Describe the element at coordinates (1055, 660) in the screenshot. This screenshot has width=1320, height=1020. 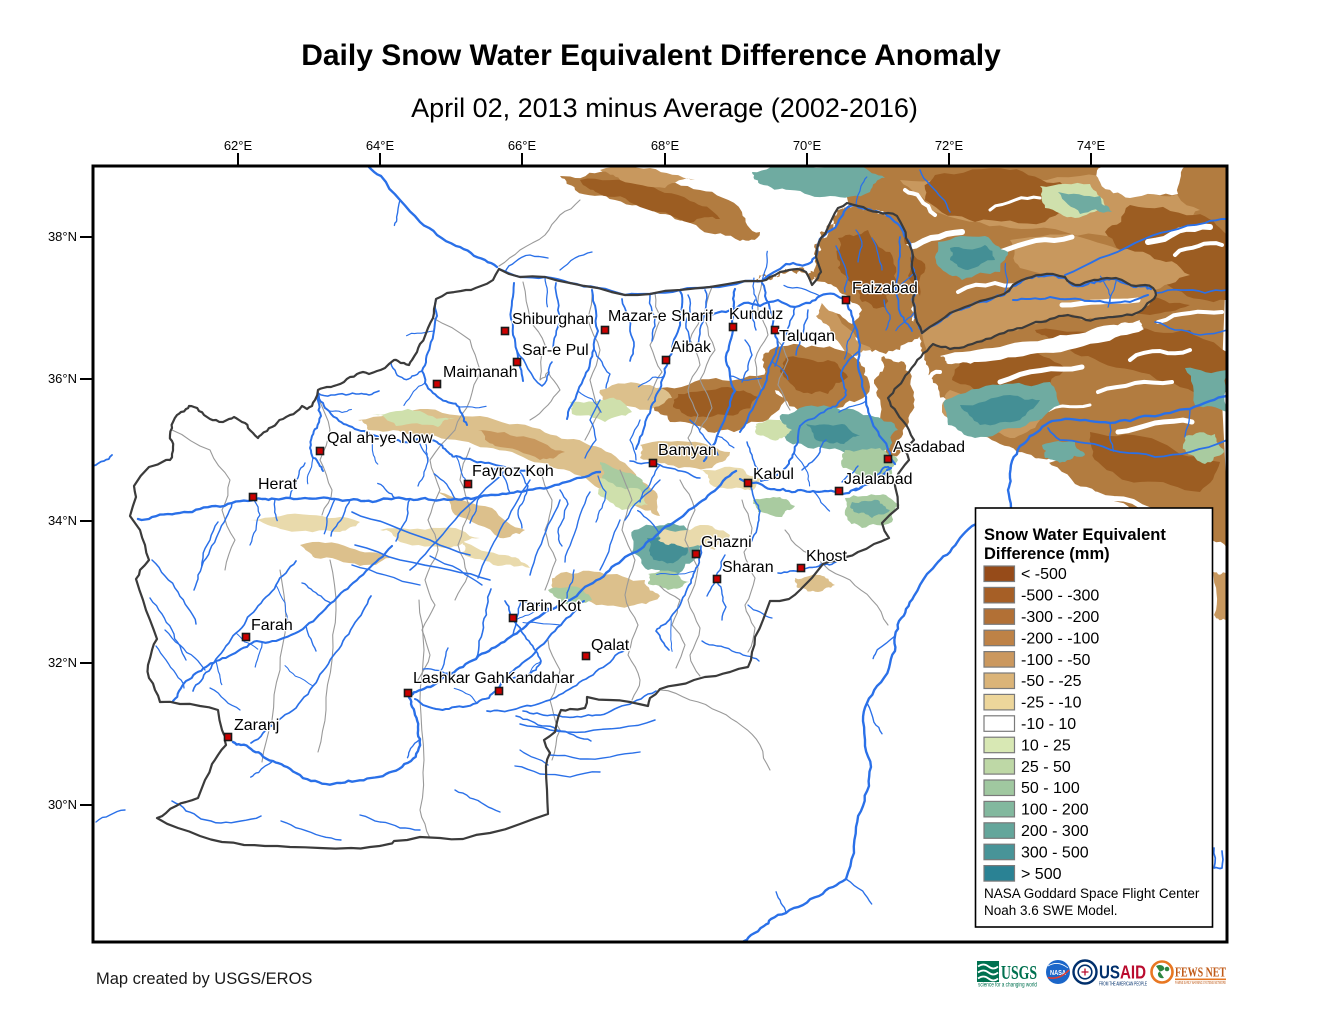
I see `svg-text: -100 - -50` at that location.